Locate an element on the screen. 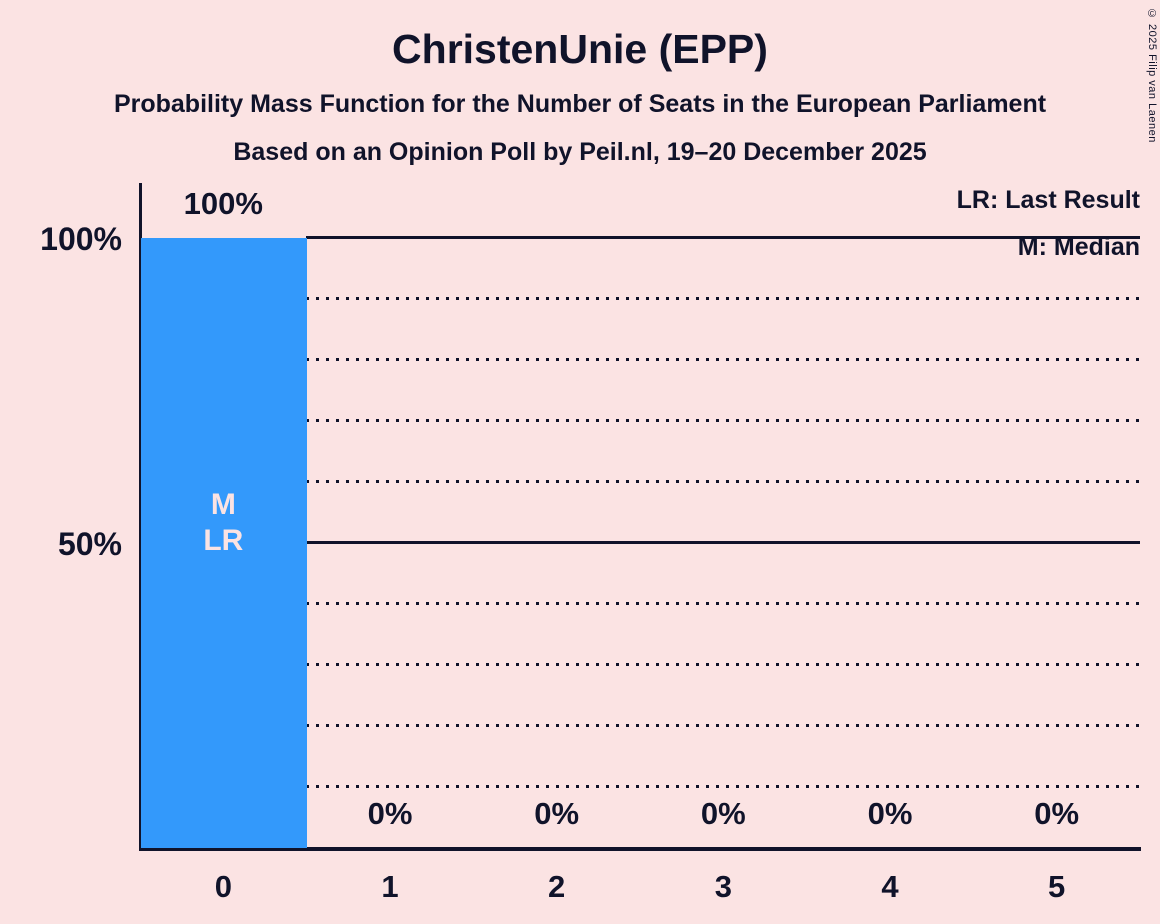 This screenshot has height=924, width=1160. median-marker-label: M is located at coordinates (223, 504).